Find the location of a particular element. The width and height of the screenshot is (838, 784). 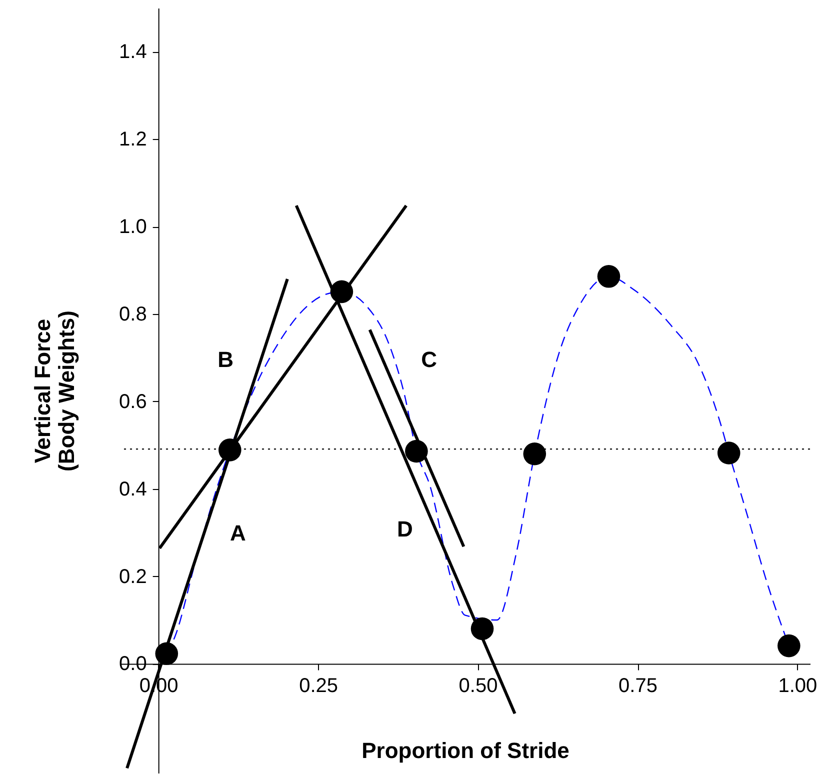

x-tick-label: 0.25 is located at coordinates (318, 686).